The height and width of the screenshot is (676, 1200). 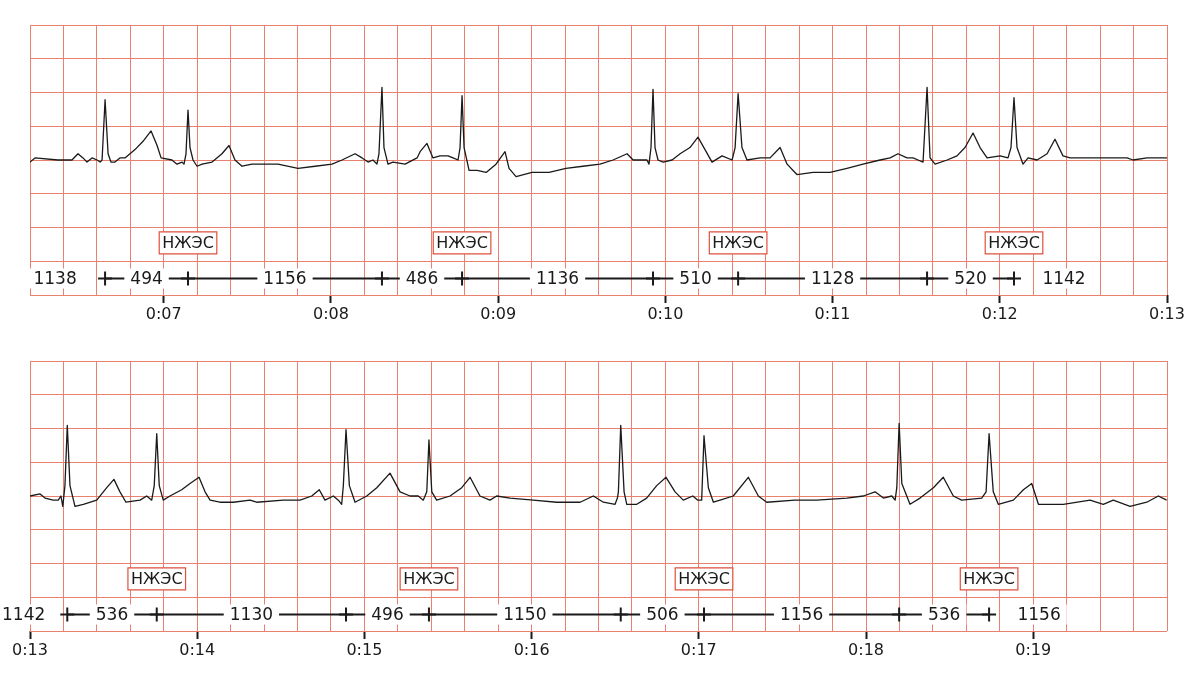 What do you see at coordinates (163, 313) in the screenshot?
I see `x-tick-label: 0:07` at bounding box center [163, 313].